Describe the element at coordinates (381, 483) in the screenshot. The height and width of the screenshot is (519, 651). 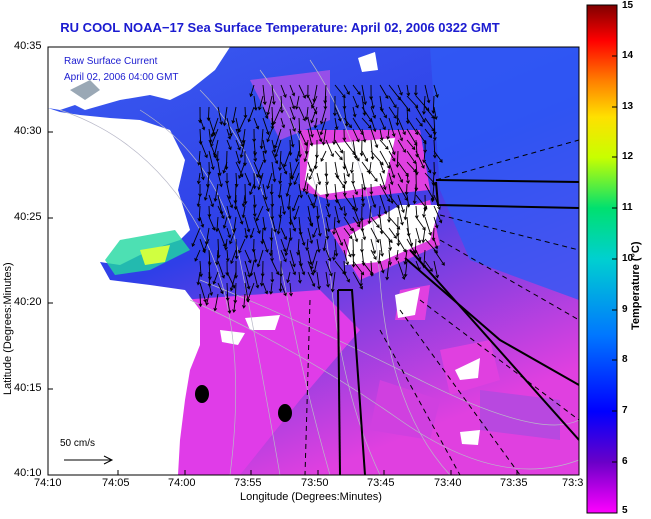
I see `x-tick-label: 73:45` at that location.